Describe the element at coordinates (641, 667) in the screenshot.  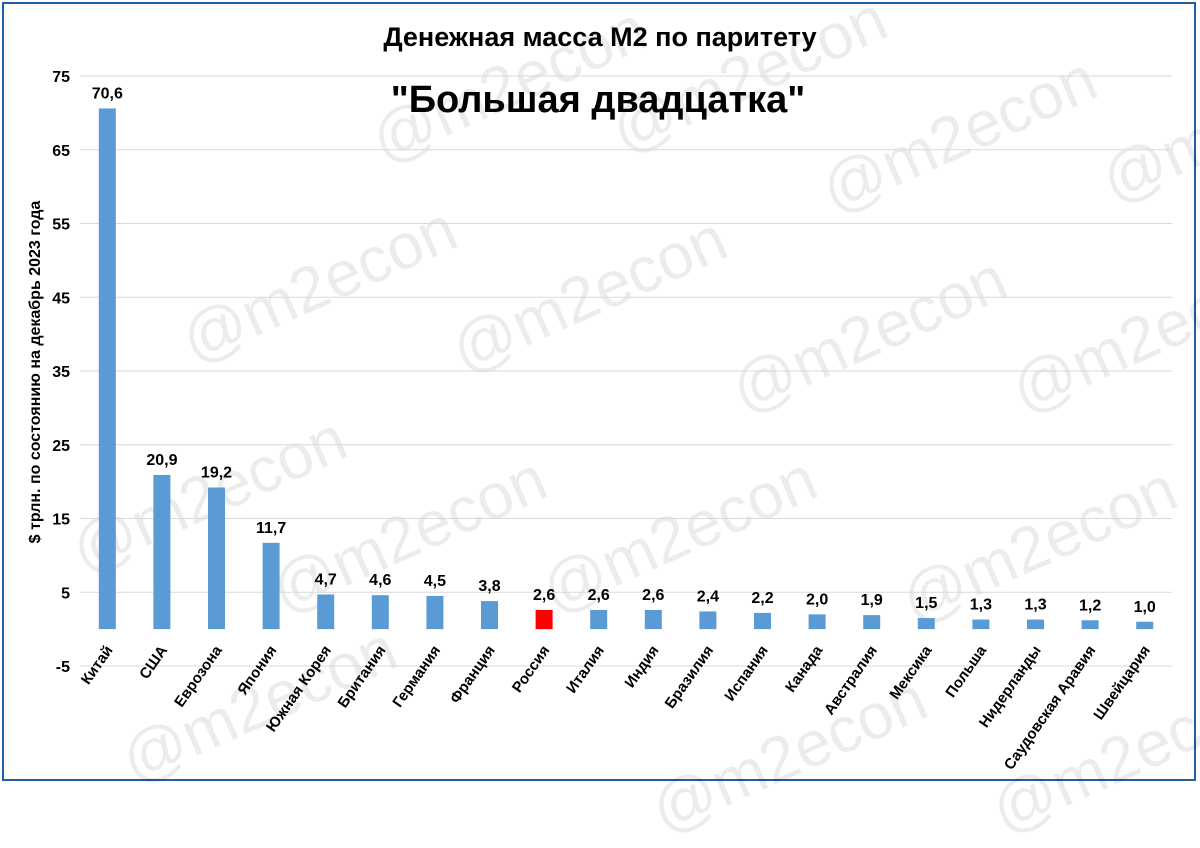
I see `category-label: Индия` at that location.